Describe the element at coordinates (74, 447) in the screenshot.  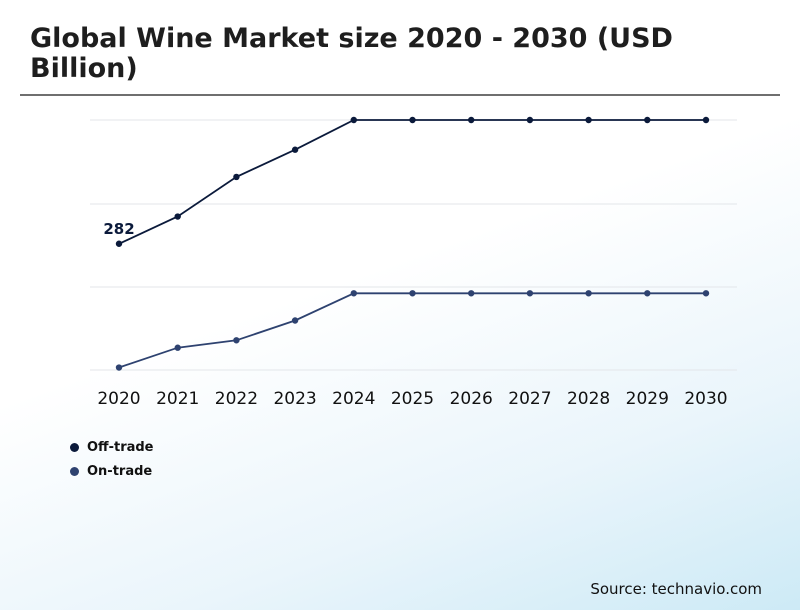
I see `legend-marker-off-trade` at that location.